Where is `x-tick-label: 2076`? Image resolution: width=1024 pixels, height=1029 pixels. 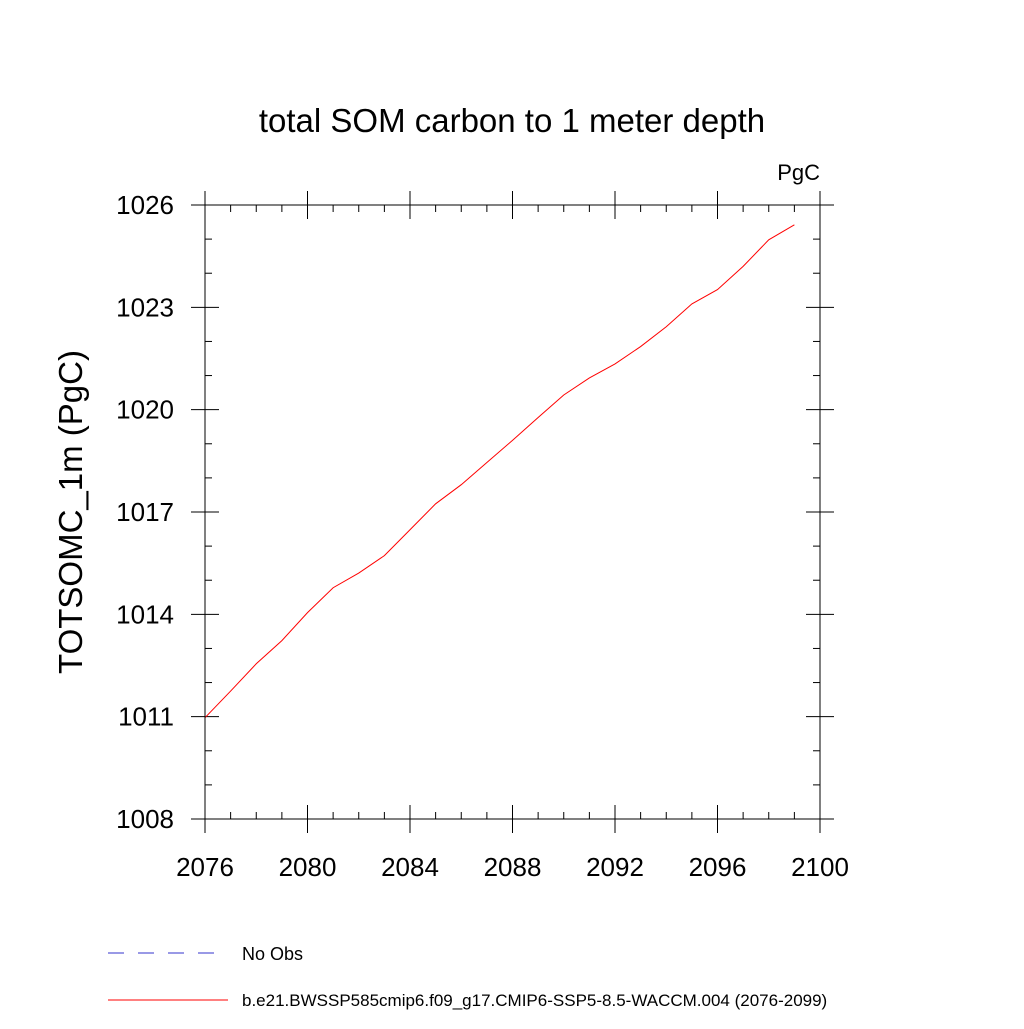
x-tick-label: 2076 is located at coordinates (205, 867).